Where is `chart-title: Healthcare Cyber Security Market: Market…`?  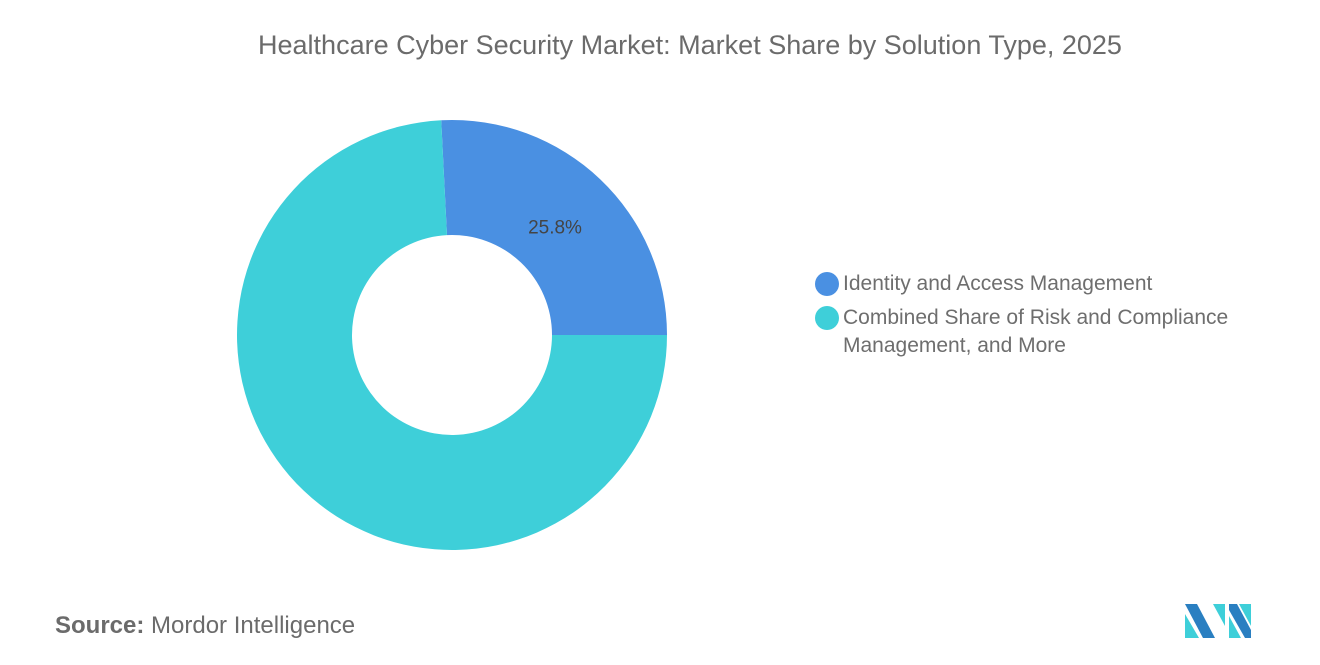
chart-title: Healthcare Cyber Security Market: Market… is located at coordinates (690, 45).